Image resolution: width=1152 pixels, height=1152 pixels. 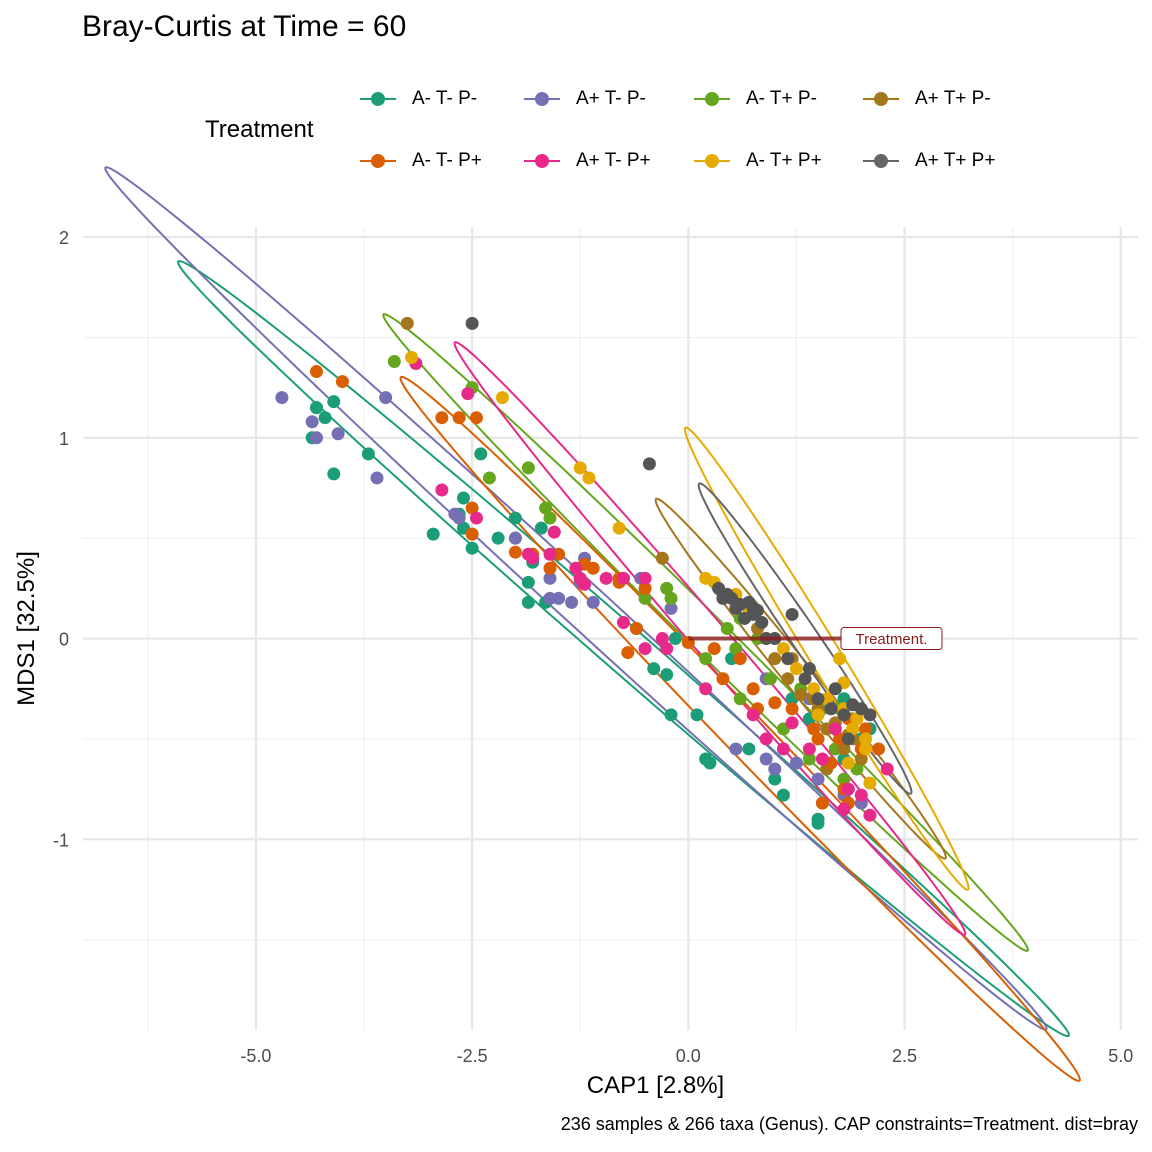 What do you see at coordinates (472, 1056) in the screenshot?
I see `x-tick-label: -2.5` at bounding box center [472, 1056].